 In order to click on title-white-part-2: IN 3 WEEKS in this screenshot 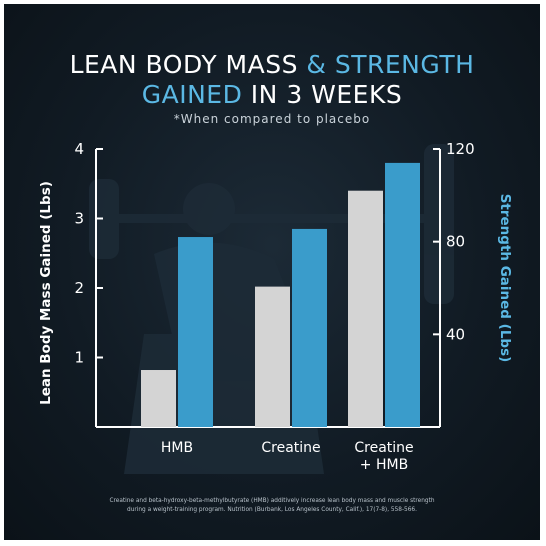, I will do `click(326, 94)`.